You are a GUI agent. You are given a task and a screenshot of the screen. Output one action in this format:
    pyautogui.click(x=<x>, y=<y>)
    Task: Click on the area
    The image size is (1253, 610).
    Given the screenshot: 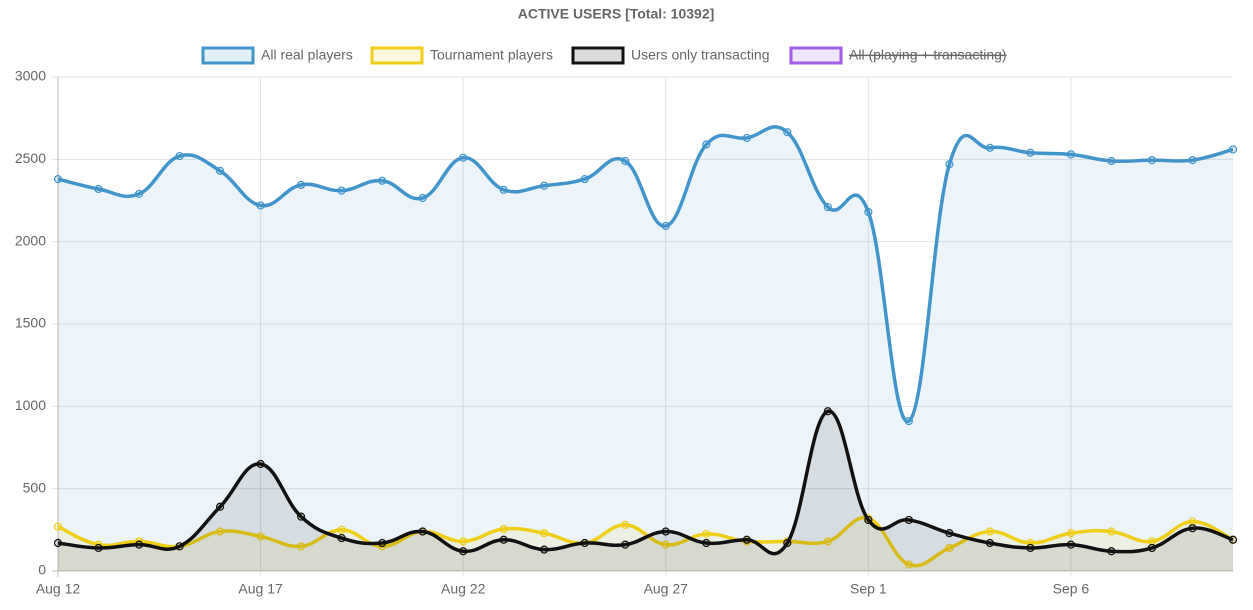 What is the action you would take?
    pyautogui.click(x=645, y=544)
    